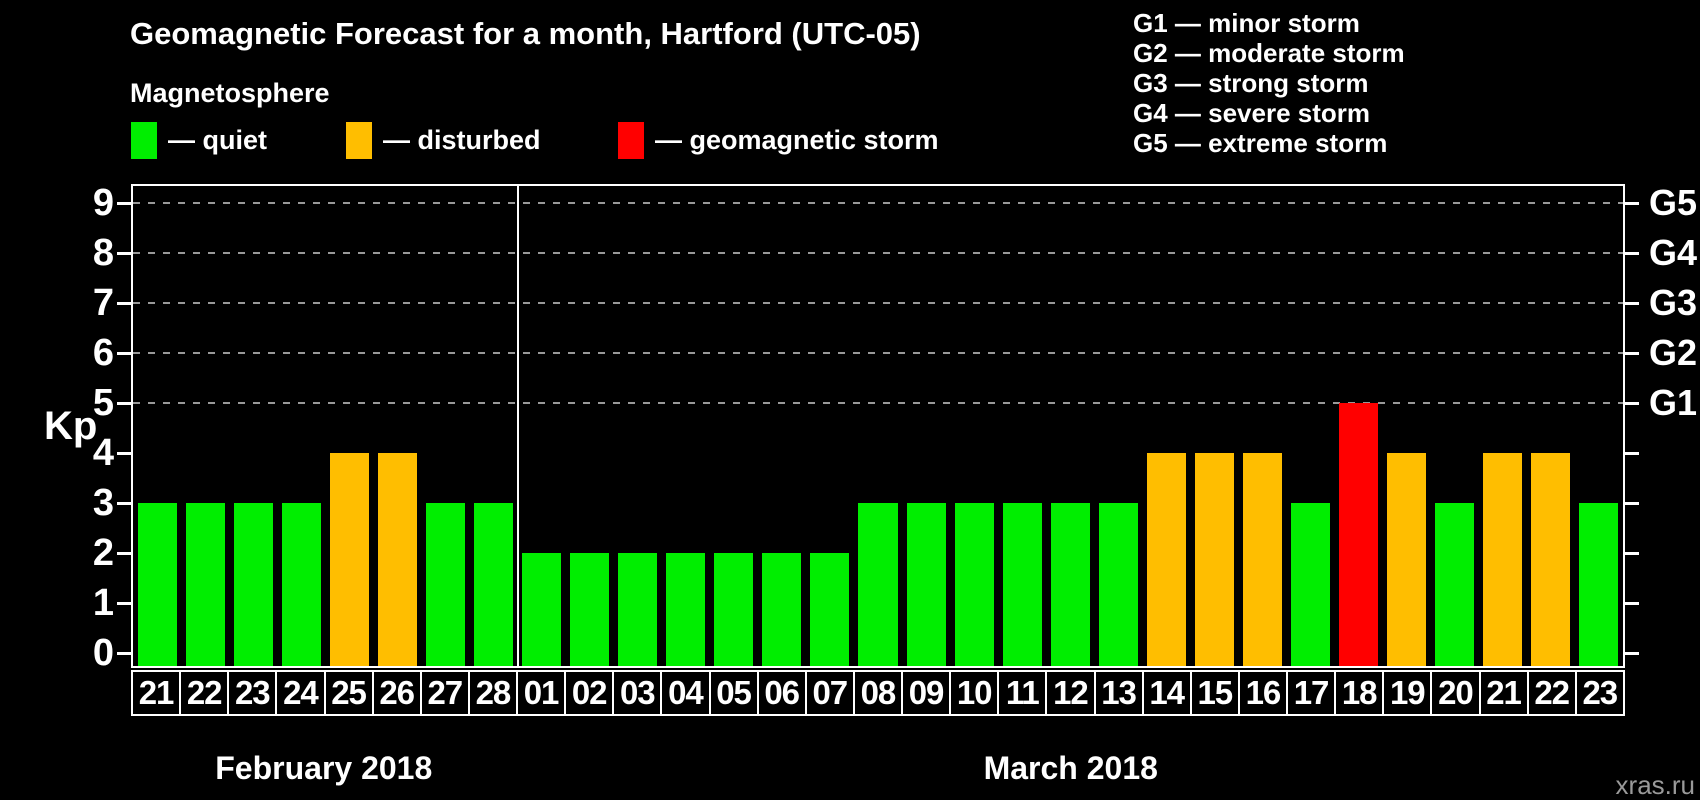 Image resolution: width=1700 pixels, height=800 pixels. Describe the element at coordinates (1599, 693) in the screenshot. I see `date-cell-march-23: 23` at that location.